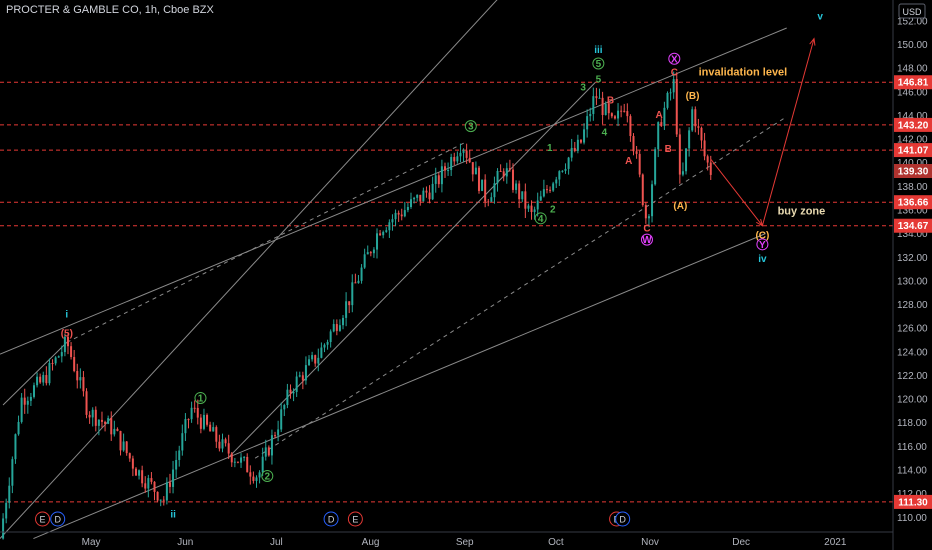  I want to click on wave-label: 5, so click(599, 79).